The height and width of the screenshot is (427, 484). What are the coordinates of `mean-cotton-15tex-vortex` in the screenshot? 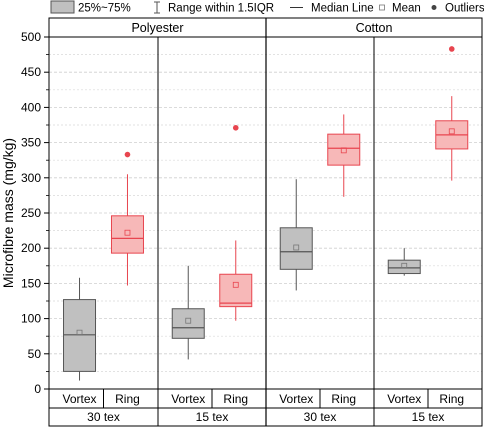 It's located at (404, 265).